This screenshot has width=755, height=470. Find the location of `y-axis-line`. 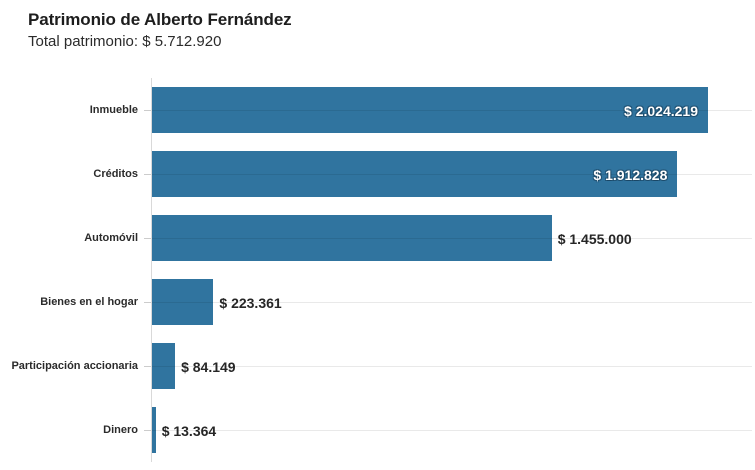

y-axis-line is located at coordinates (151, 270).